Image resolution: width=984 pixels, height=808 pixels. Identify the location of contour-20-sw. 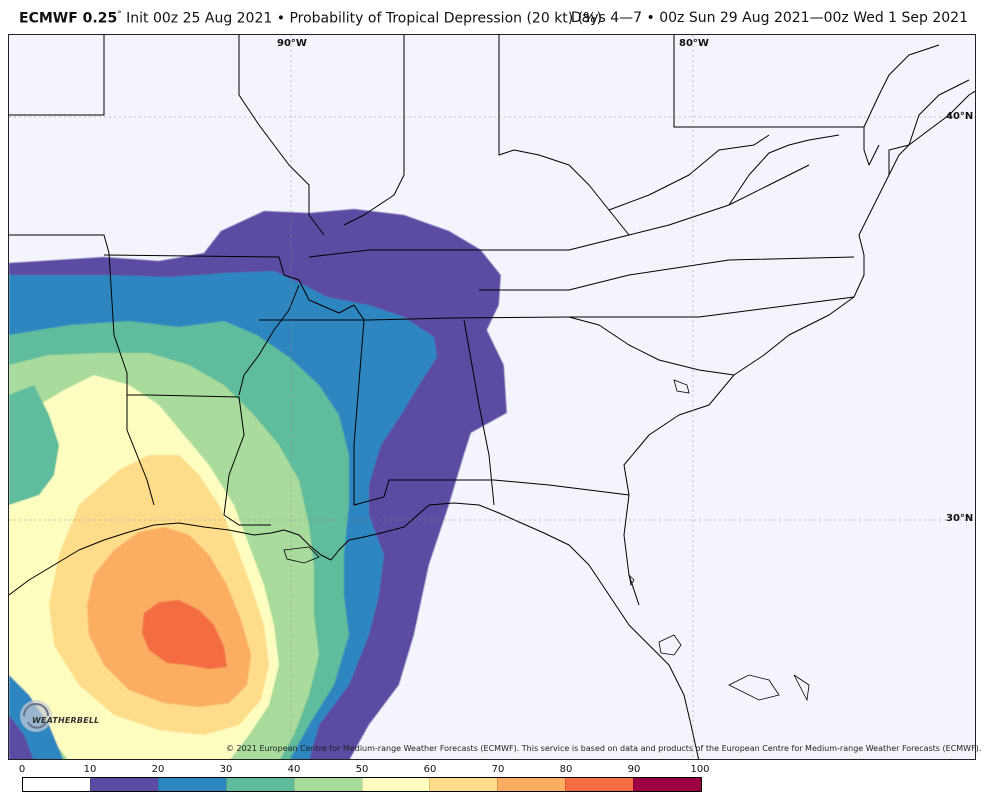
(21, 737).